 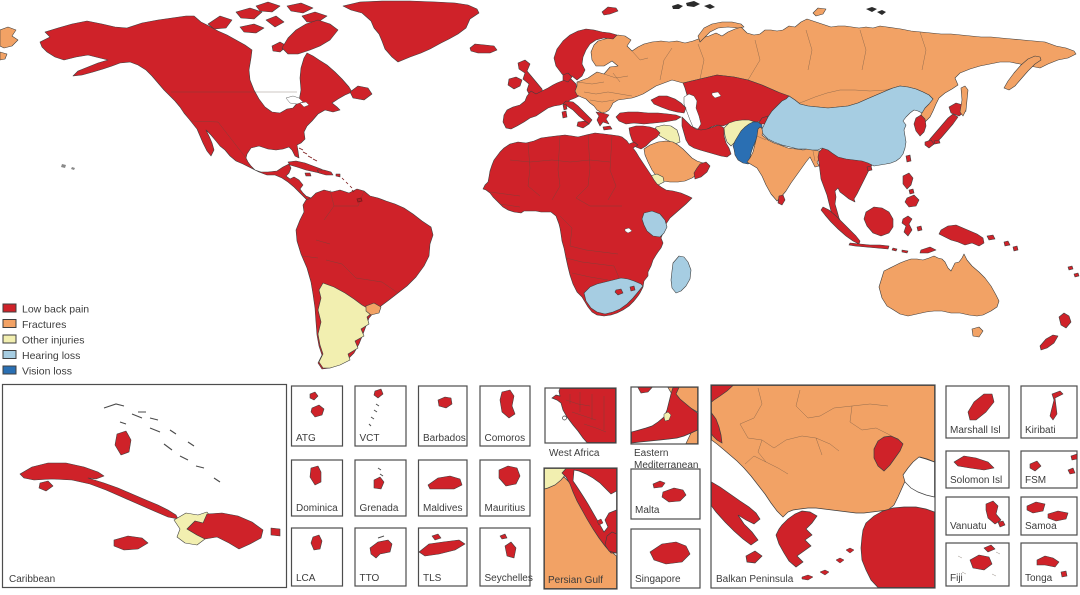 What do you see at coordinates (956, 578) in the screenshot?
I see `svg-text: Fiji` at bounding box center [956, 578].